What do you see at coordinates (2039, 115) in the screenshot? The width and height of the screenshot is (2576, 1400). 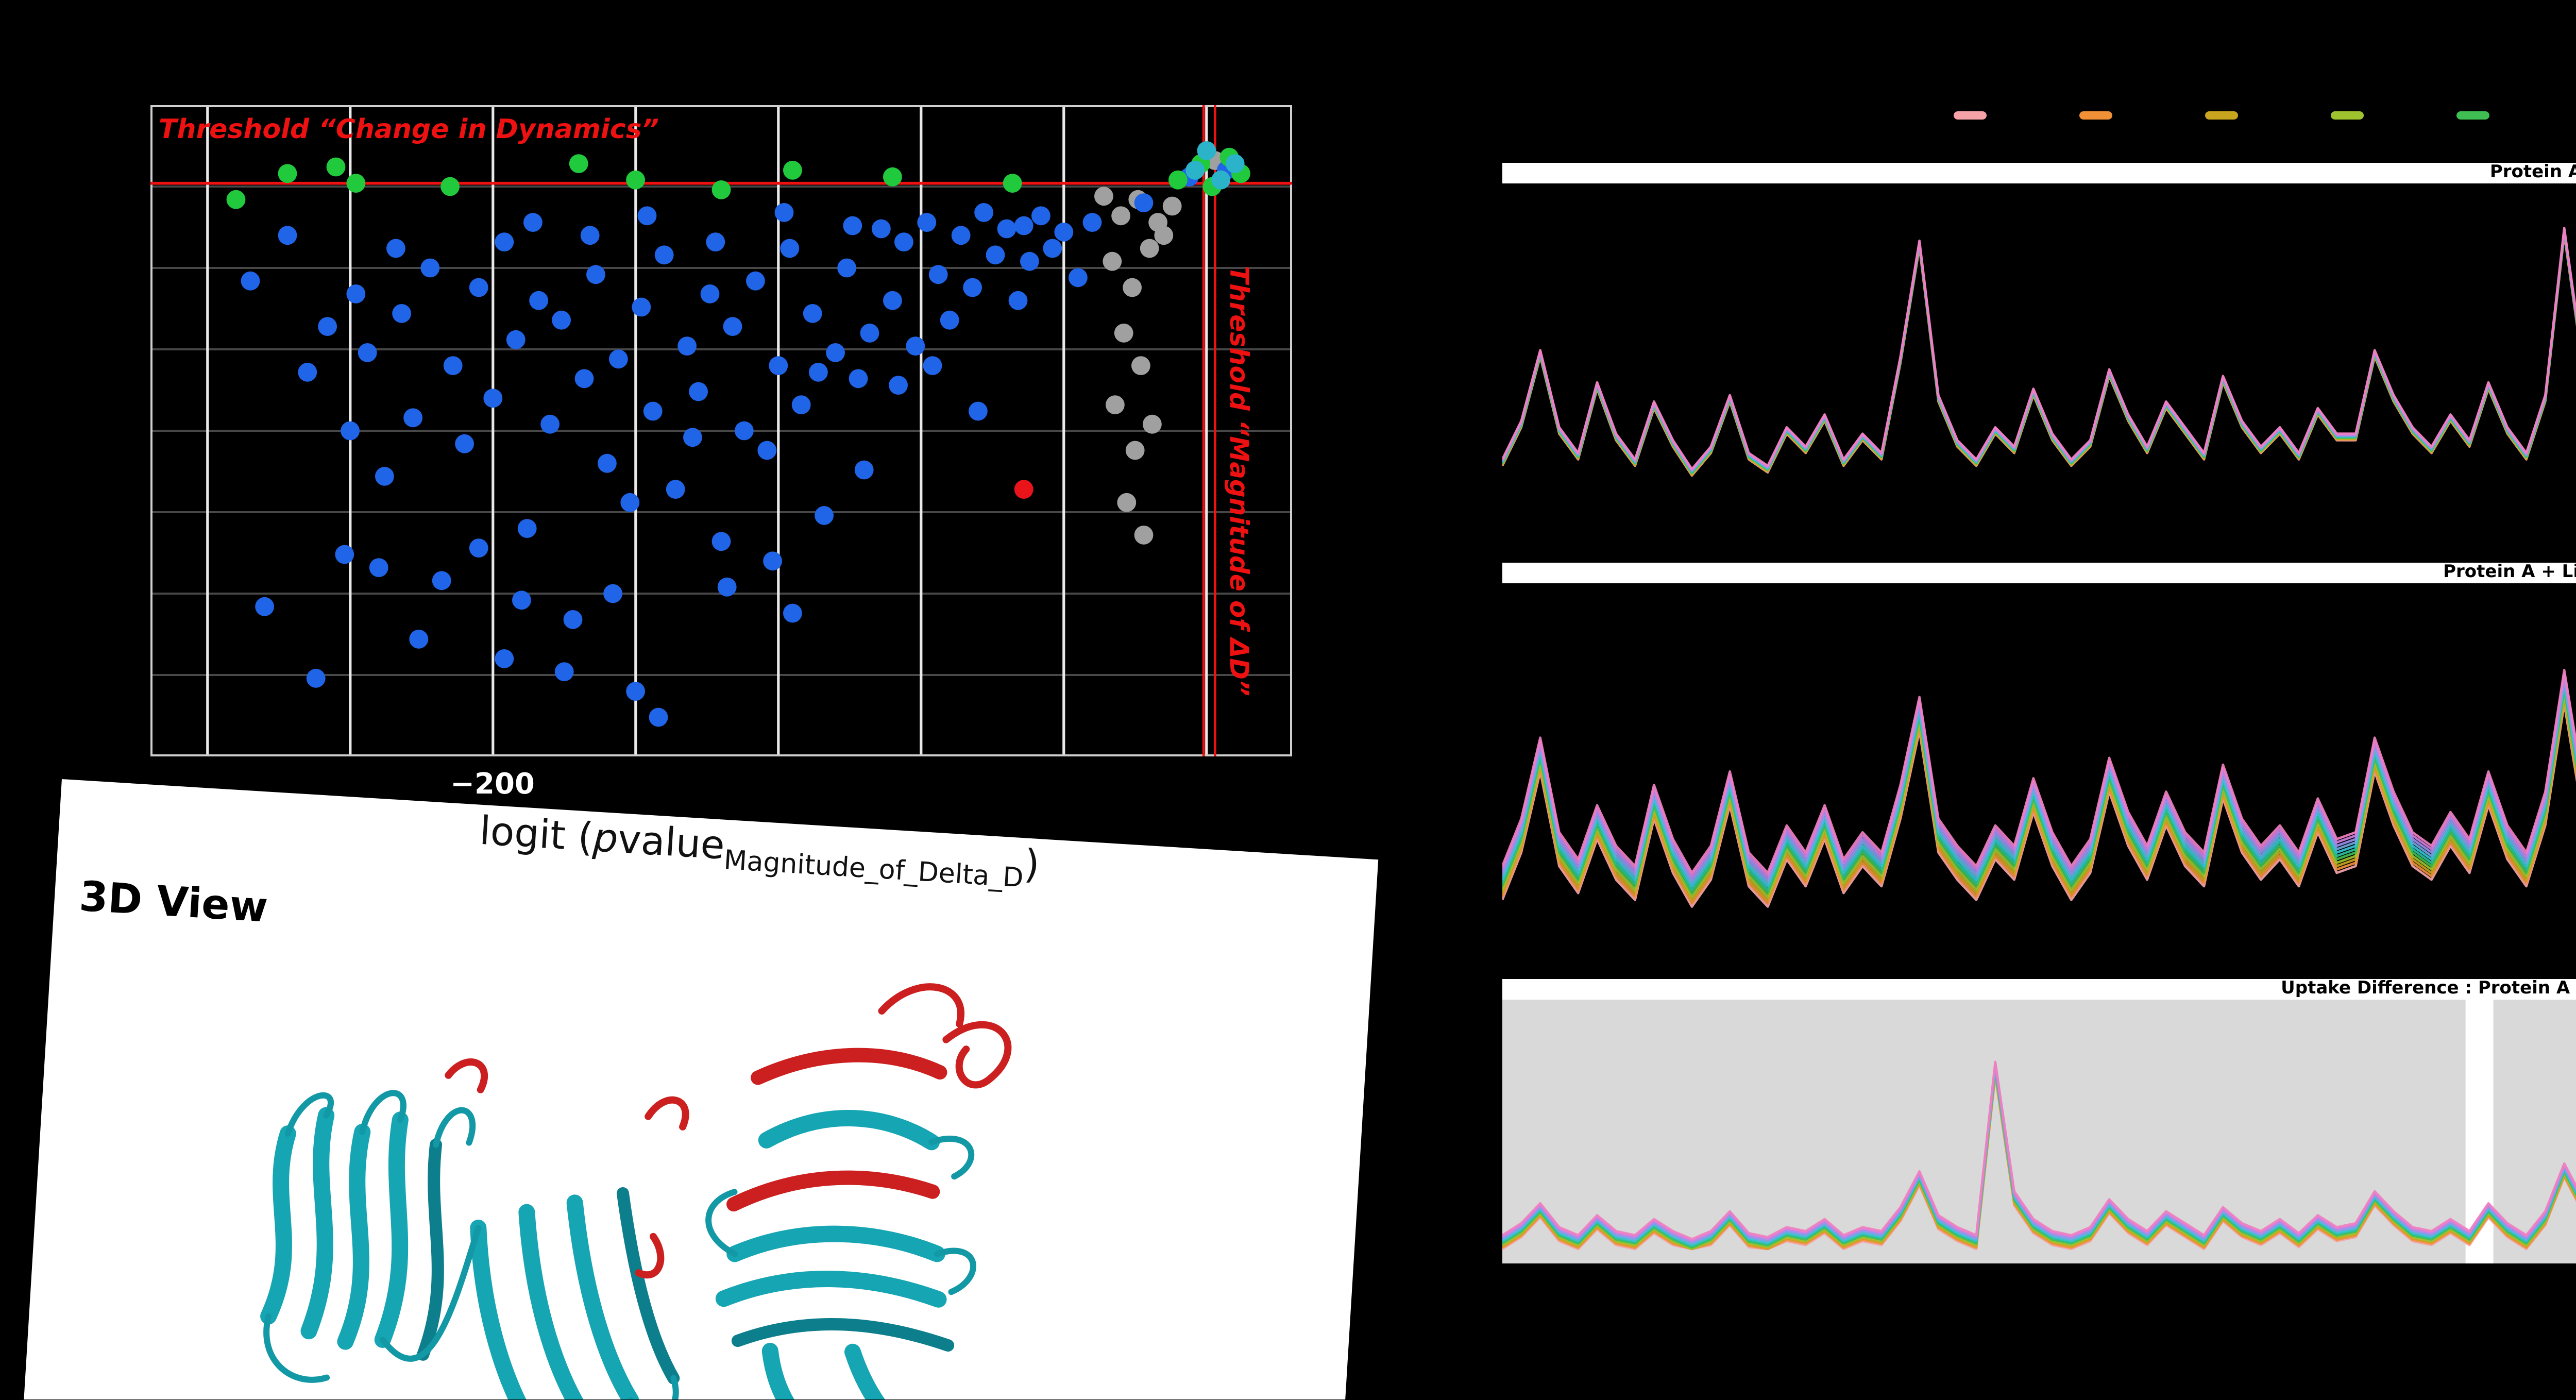 I see `timepoint-legend` at bounding box center [2039, 115].